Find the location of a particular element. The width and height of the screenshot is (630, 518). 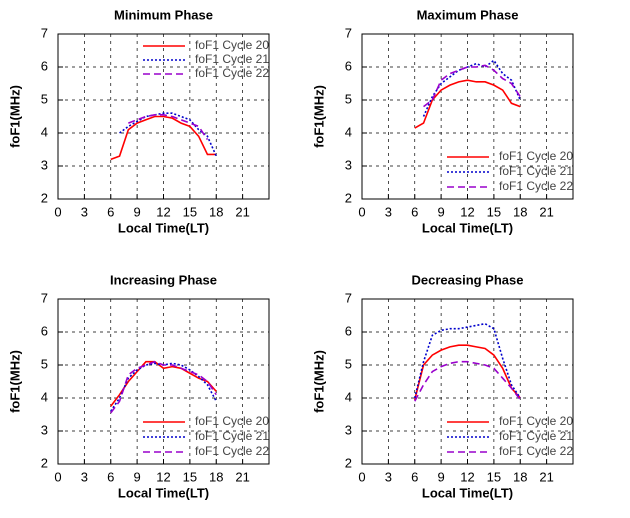

chart-title: Decreasing Phase is located at coordinates (467, 279).